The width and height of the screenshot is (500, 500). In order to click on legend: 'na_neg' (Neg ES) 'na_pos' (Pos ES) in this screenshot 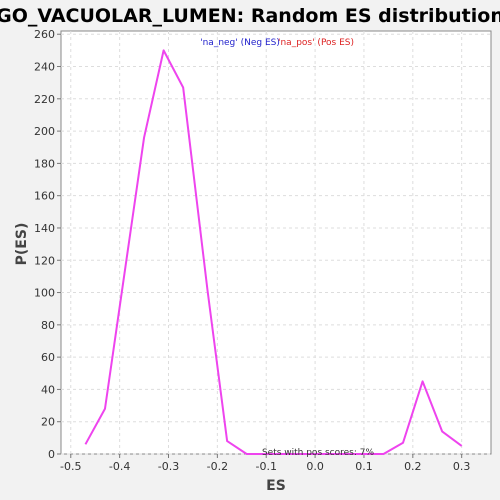, I will do `click(277, 43)`.